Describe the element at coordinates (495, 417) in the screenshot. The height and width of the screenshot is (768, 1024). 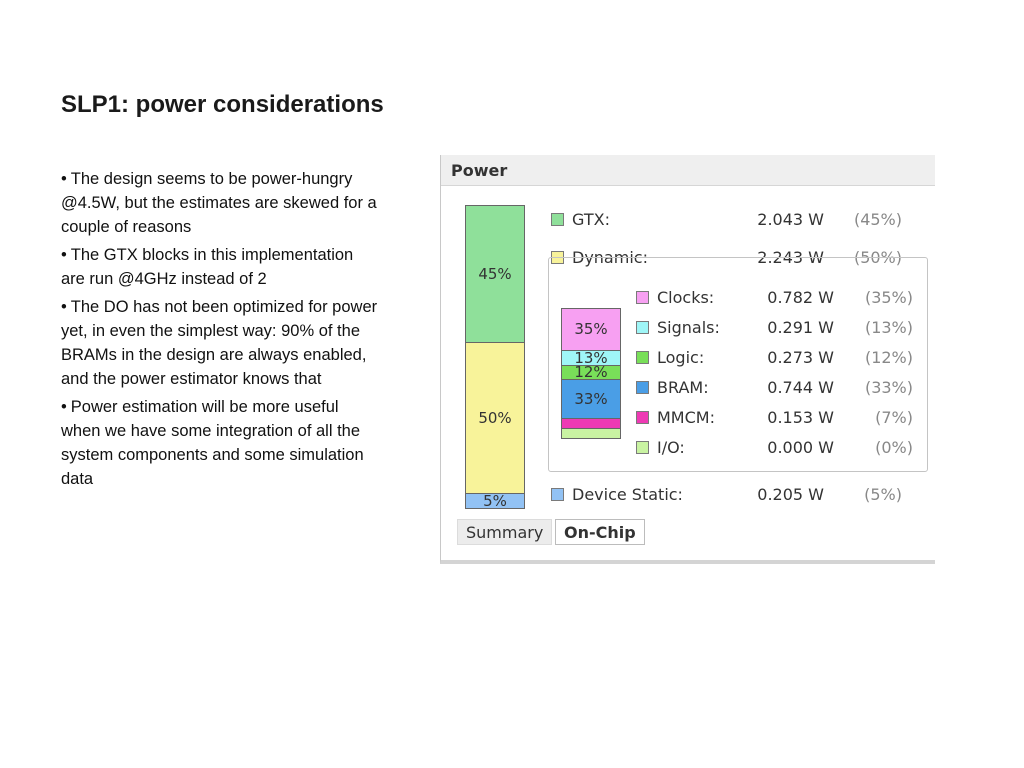
I see `bar-segment-dynamic: 50%` at that location.